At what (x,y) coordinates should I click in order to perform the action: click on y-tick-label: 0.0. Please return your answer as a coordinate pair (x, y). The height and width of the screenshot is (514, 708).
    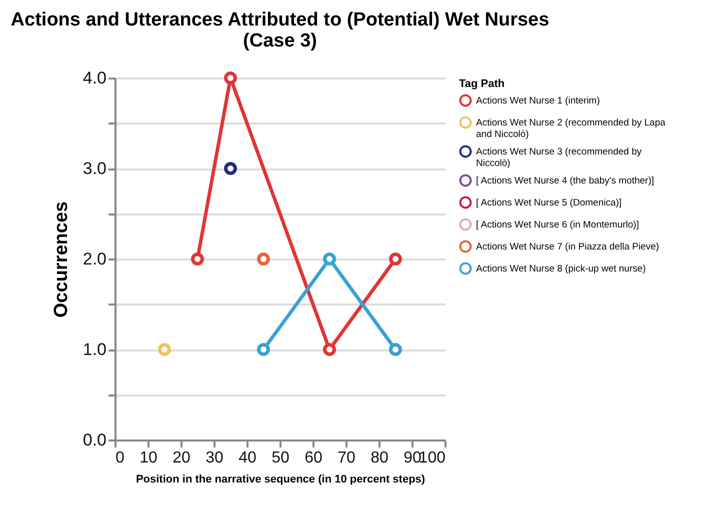
    Looking at the image, I should click on (94, 440).